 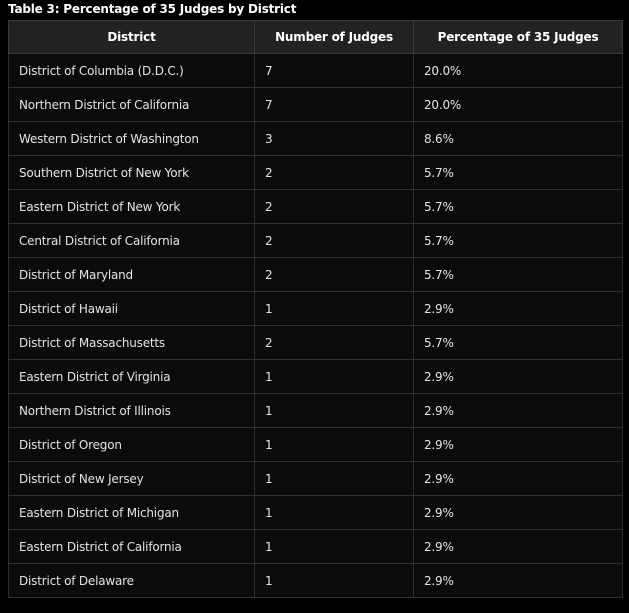 What do you see at coordinates (131, 104) in the screenshot?
I see `cell-district: Northern District of California` at bounding box center [131, 104].